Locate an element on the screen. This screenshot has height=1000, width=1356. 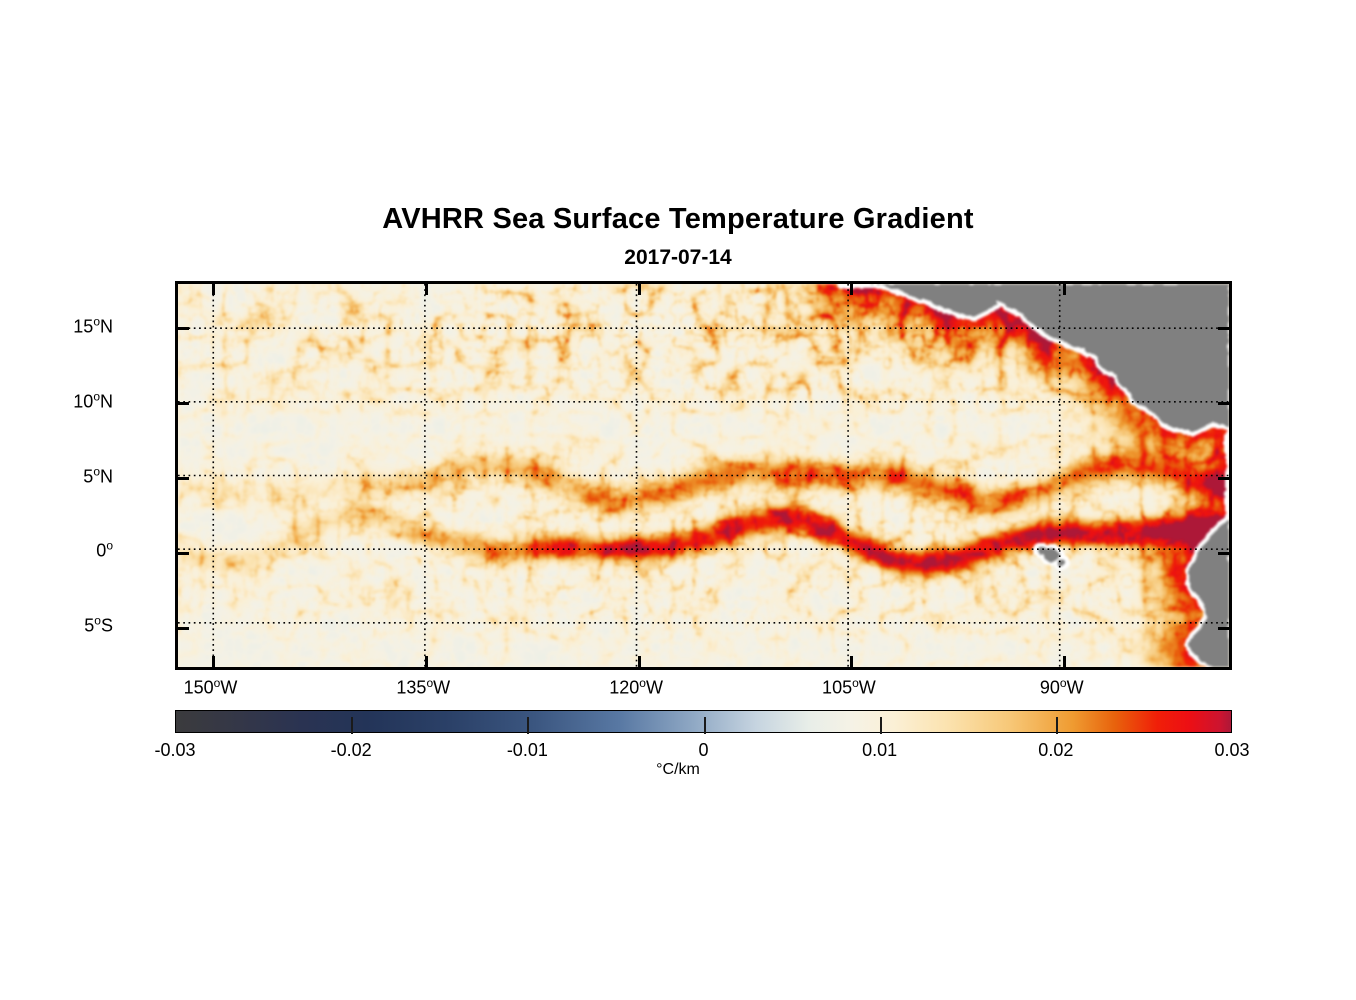
y-axis-label: 5oN is located at coordinates (98, 475).